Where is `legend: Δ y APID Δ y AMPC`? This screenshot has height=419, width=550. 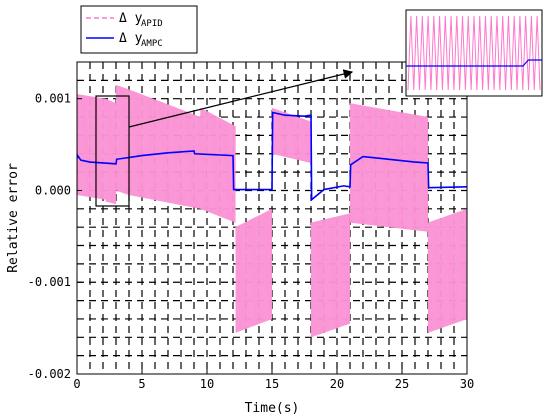 legend: Δ y APID Δ y AMPC is located at coordinates (139, 29).